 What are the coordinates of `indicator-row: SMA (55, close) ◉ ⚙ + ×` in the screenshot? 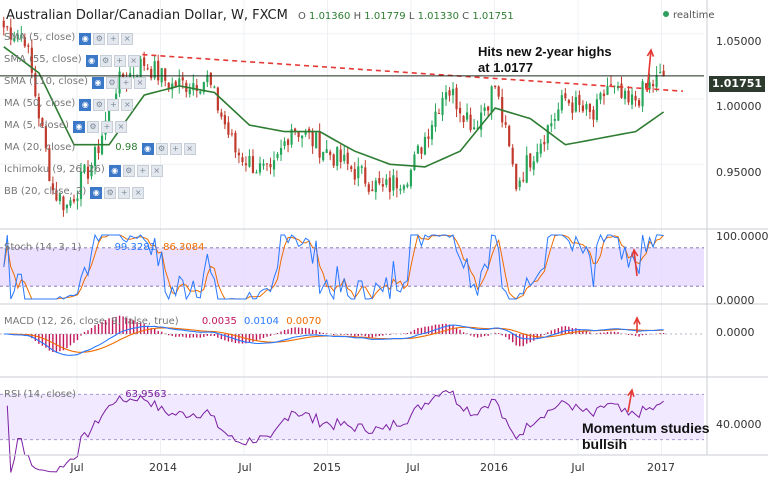 It's located at (73, 60).